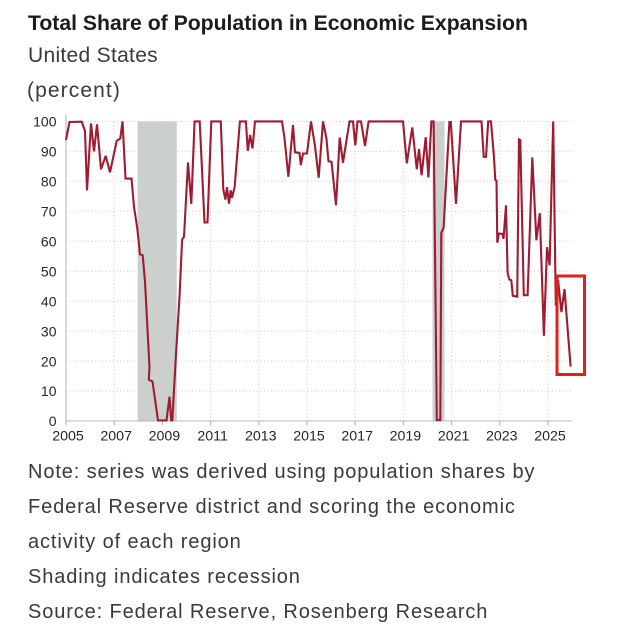  What do you see at coordinates (49, 301) in the screenshot?
I see `svg-text: 40` at bounding box center [49, 301].